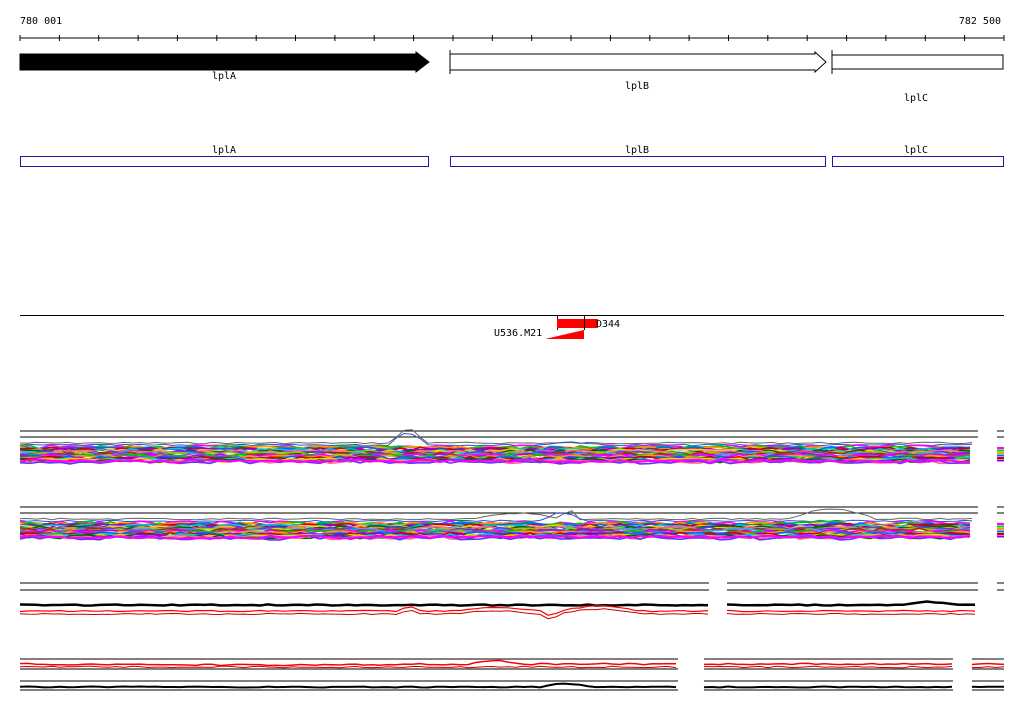 Image resolution: width=1024 pixels, height=718 pixels. I want to click on feature-label-U536: U536.M21, so click(518, 333).